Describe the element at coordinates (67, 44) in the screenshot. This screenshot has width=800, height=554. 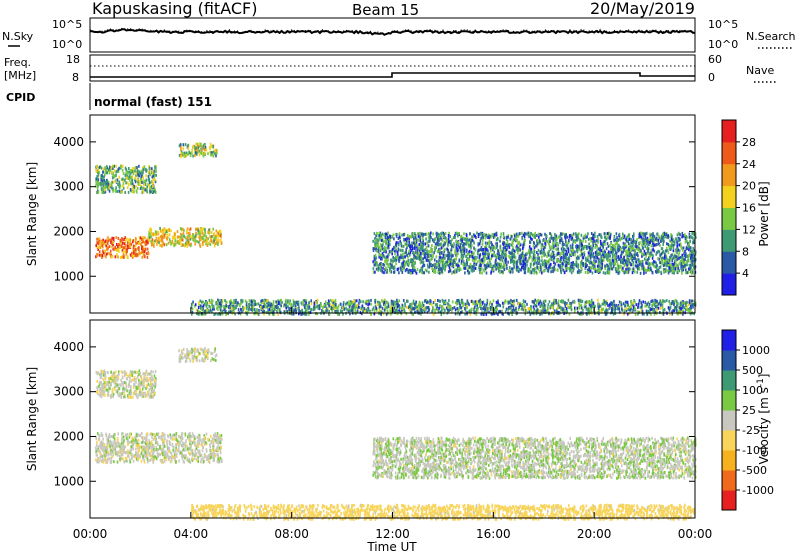
I see `noise-left-tick-bottom: 10^0` at that location.